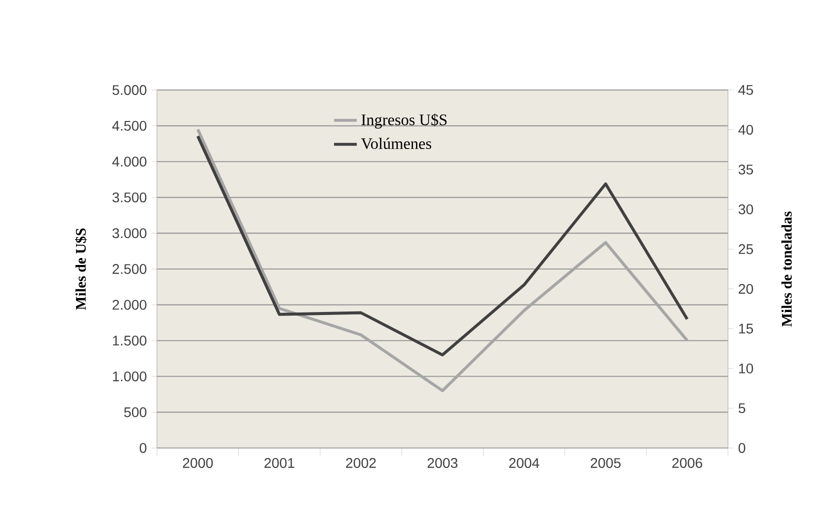  What do you see at coordinates (742, 448) in the screenshot?
I see `y2-tick-label: 0` at bounding box center [742, 448].